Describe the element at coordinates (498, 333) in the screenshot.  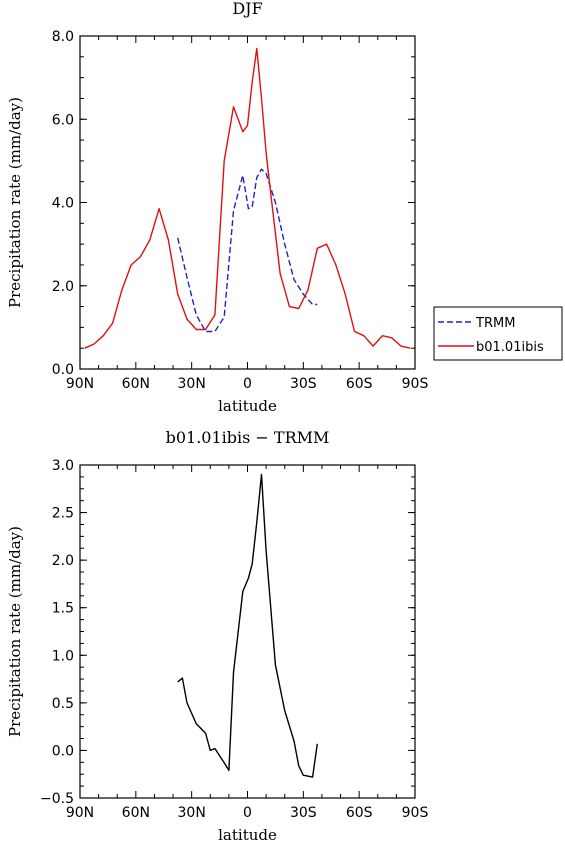
I see `legend-box` at that location.